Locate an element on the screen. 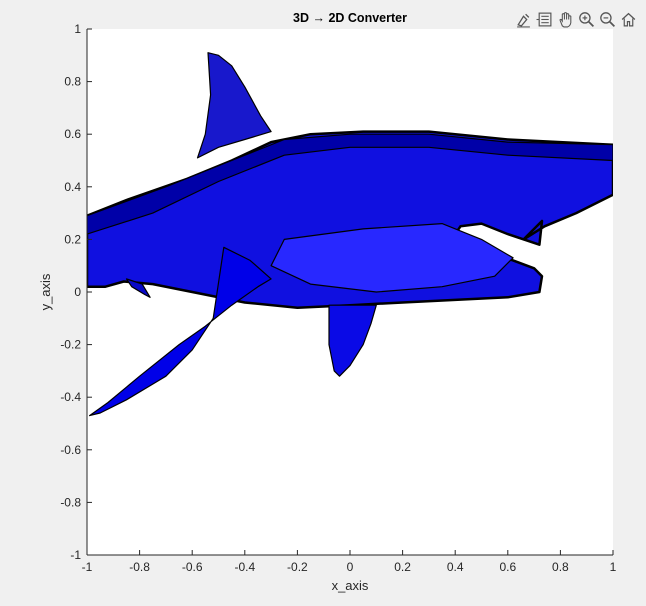  x-tick-label: 1 is located at coordinates (613, 567).